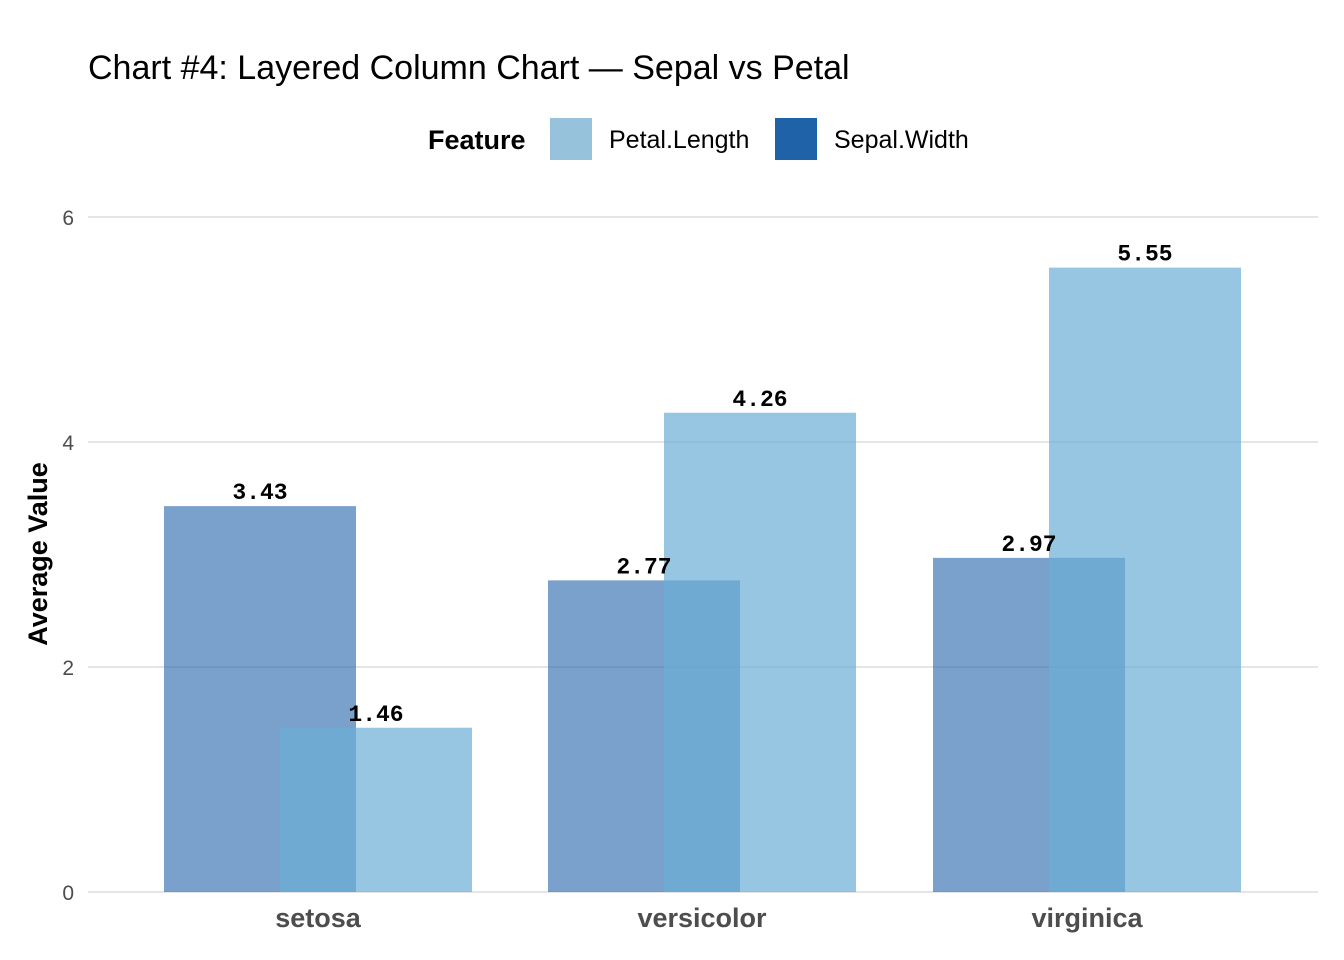 The image size is (1344, 960). Describe the element at coordinates (376, 809) in the screenshot. I see `bar-petal-length-setosa` at that location.